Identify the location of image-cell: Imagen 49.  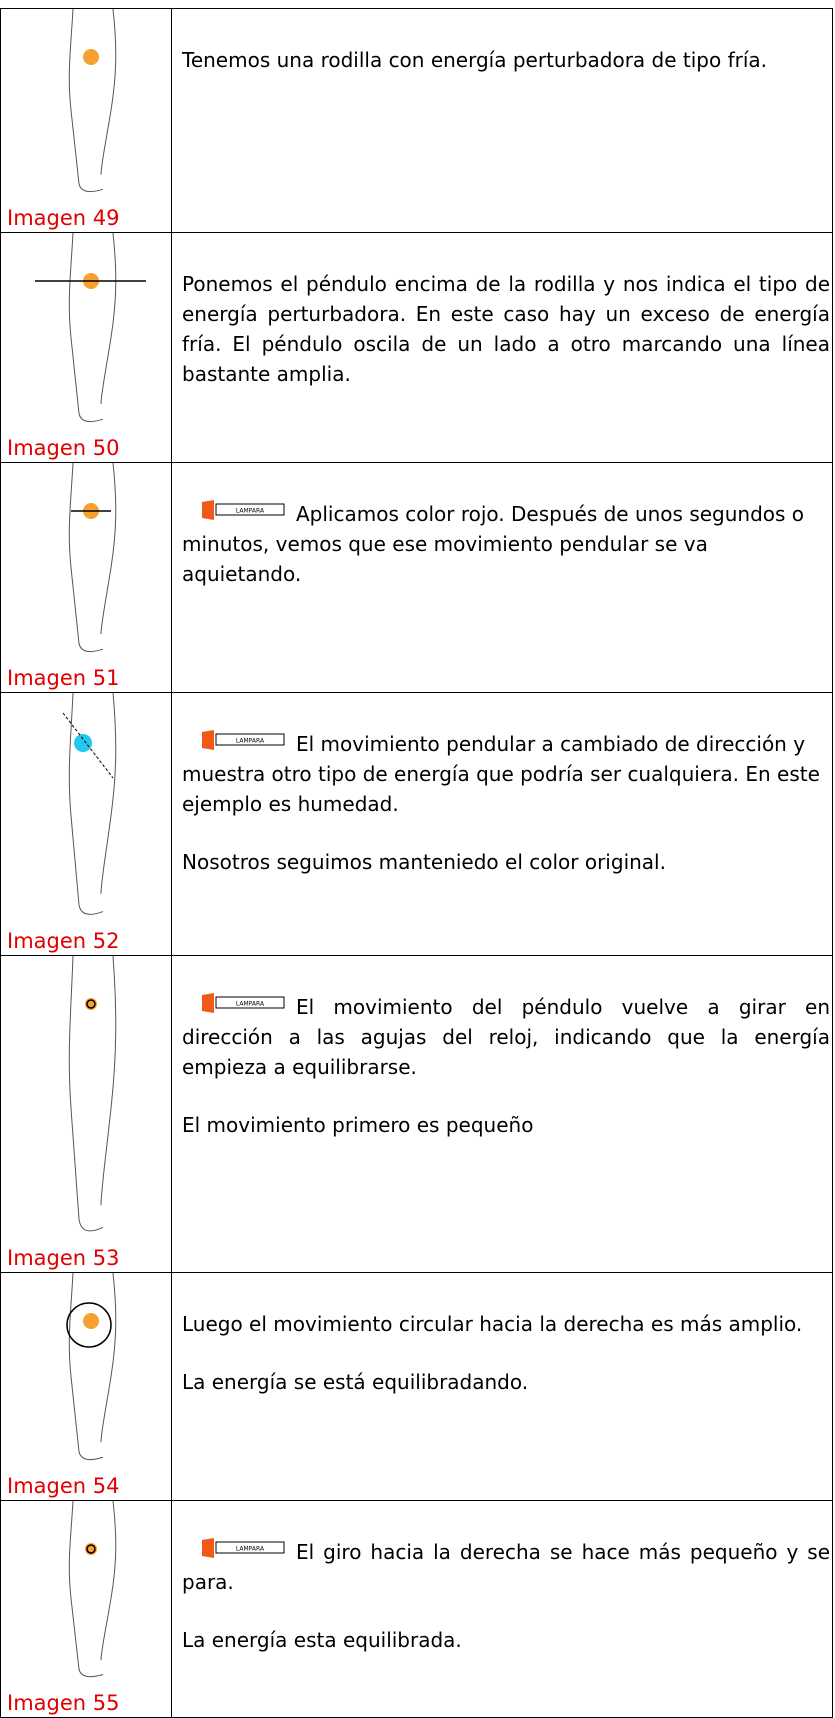
(86, 120).